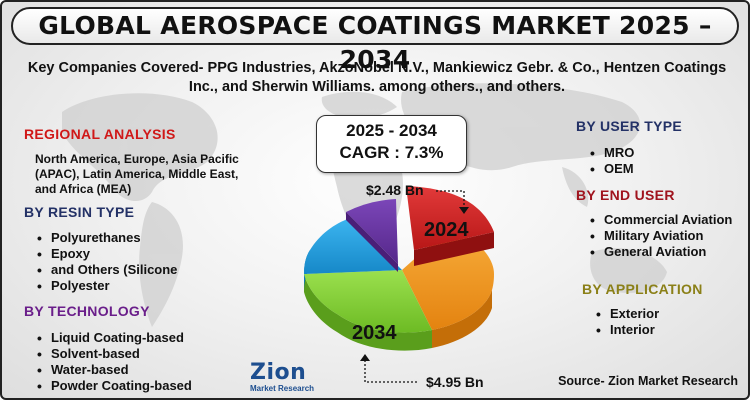 This screenshot has height=400, width=750. Describe the element at coordinates (100, 134) in the screenshot. I see `regional-analysis-heading: REGIONAL ANALYSIS` at that location.